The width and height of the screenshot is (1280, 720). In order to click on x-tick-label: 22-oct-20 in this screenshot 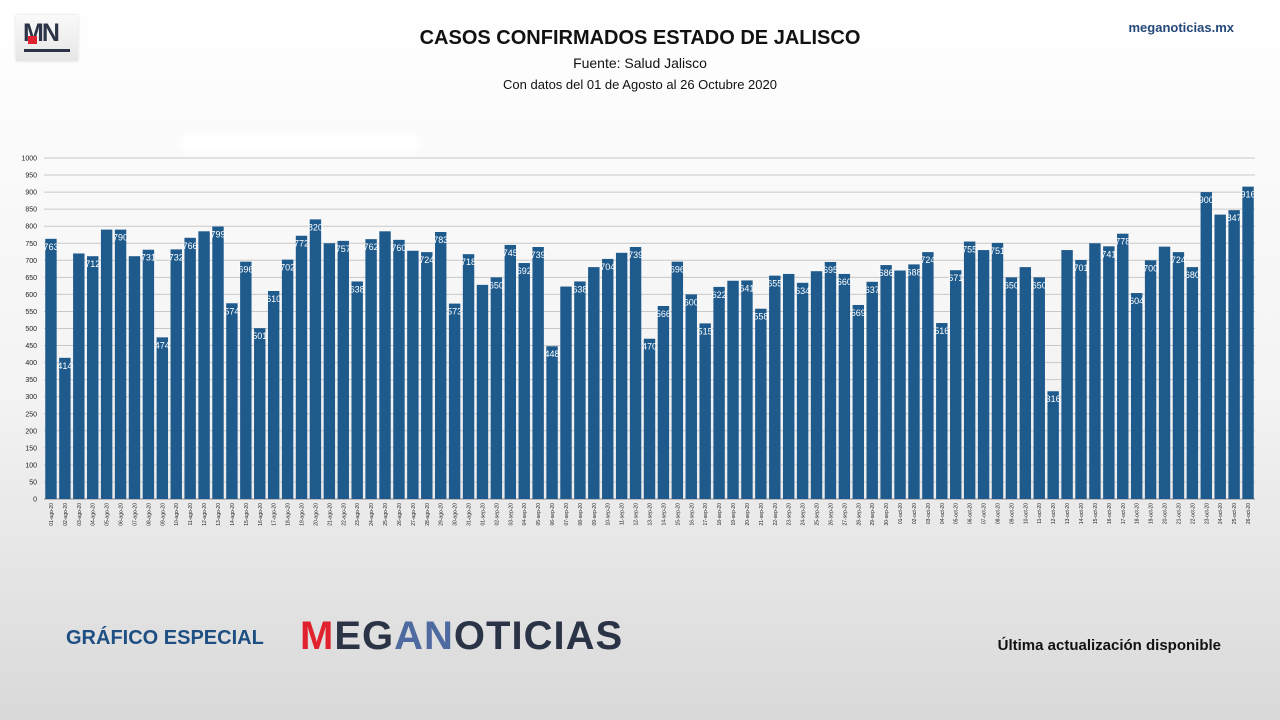, I will do `click(1193, 513)`.